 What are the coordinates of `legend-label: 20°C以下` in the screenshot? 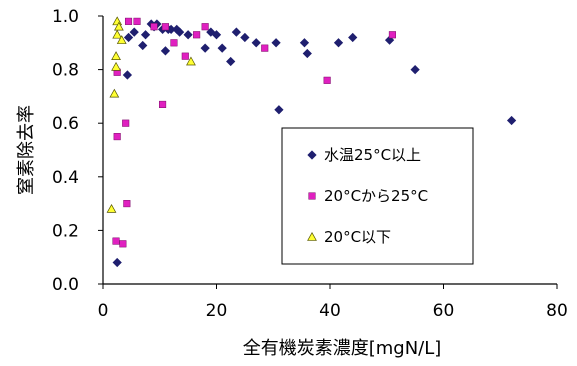 It's located at (357, 237).